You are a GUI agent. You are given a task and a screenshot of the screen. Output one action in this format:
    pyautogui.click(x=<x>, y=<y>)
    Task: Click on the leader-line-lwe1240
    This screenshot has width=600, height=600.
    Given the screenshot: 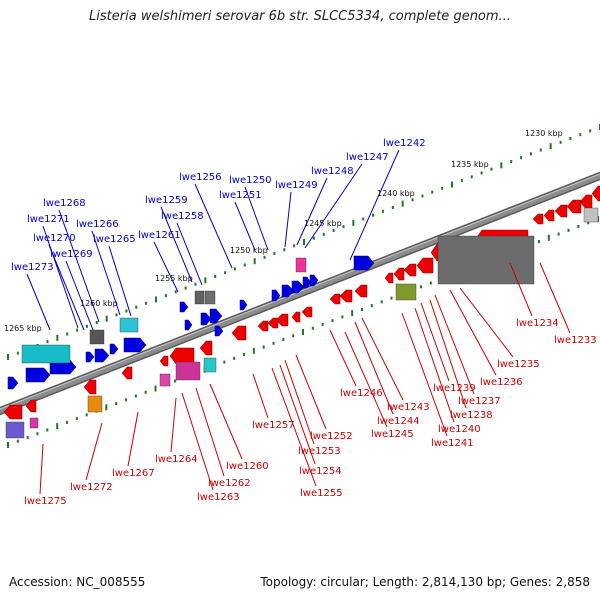 What is the action you would take?
    pyautogui.click(x=434, y=365)
    